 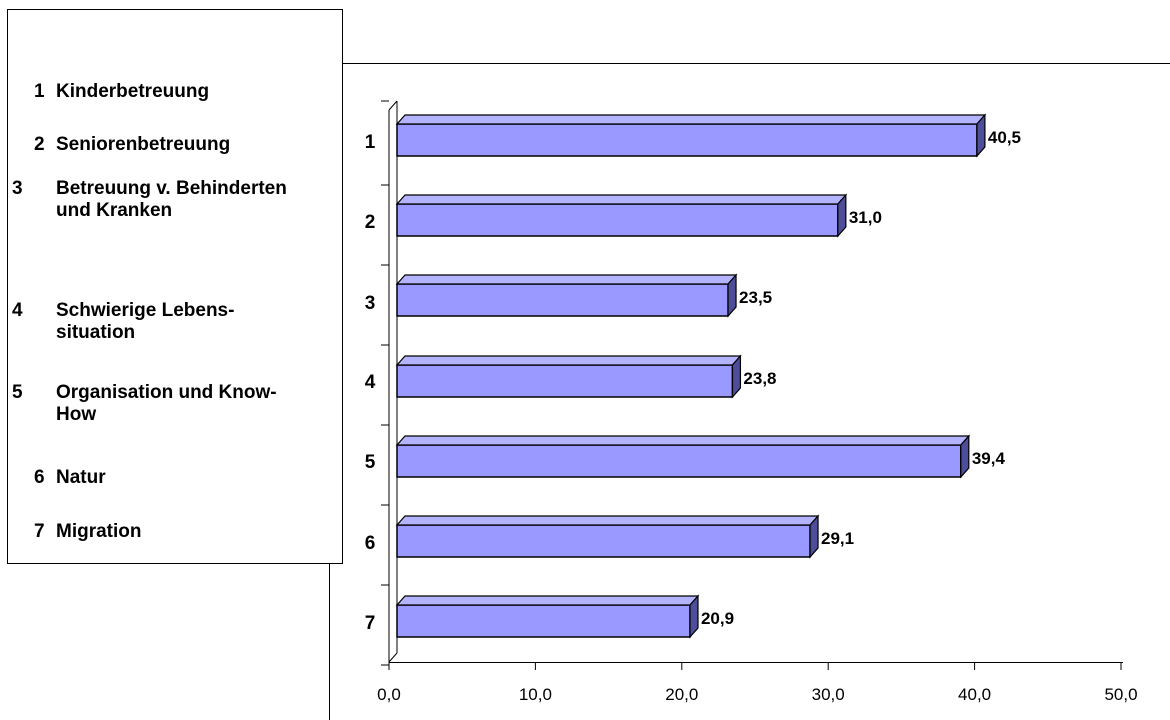 I want to click on data-label-5: 39,4, so click(x=989, y=458).